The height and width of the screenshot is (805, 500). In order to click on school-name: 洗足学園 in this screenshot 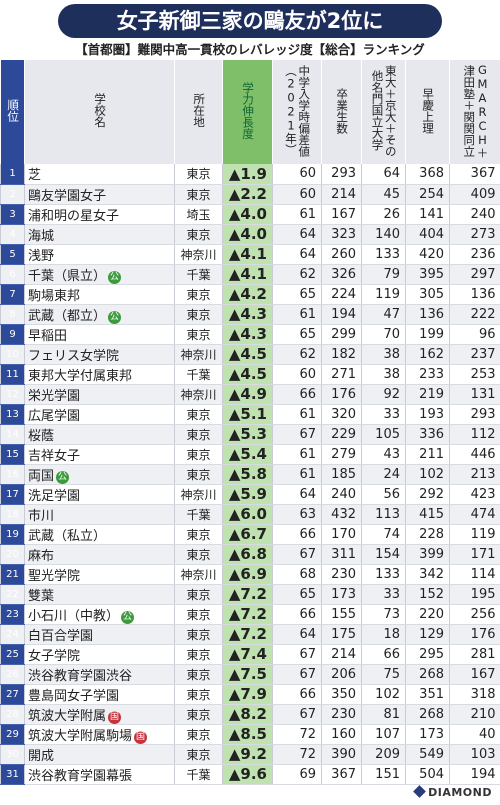, I will do `click(54, 496)`.